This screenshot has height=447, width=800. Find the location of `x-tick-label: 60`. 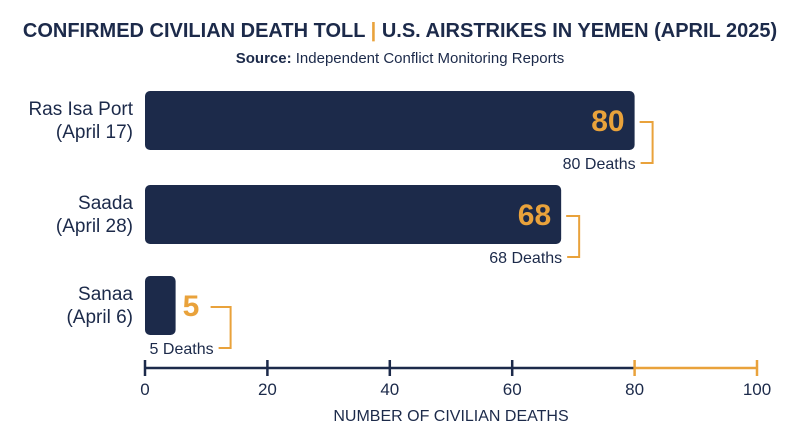

x-tick-label: 60 is located at coordinates (512, 389).